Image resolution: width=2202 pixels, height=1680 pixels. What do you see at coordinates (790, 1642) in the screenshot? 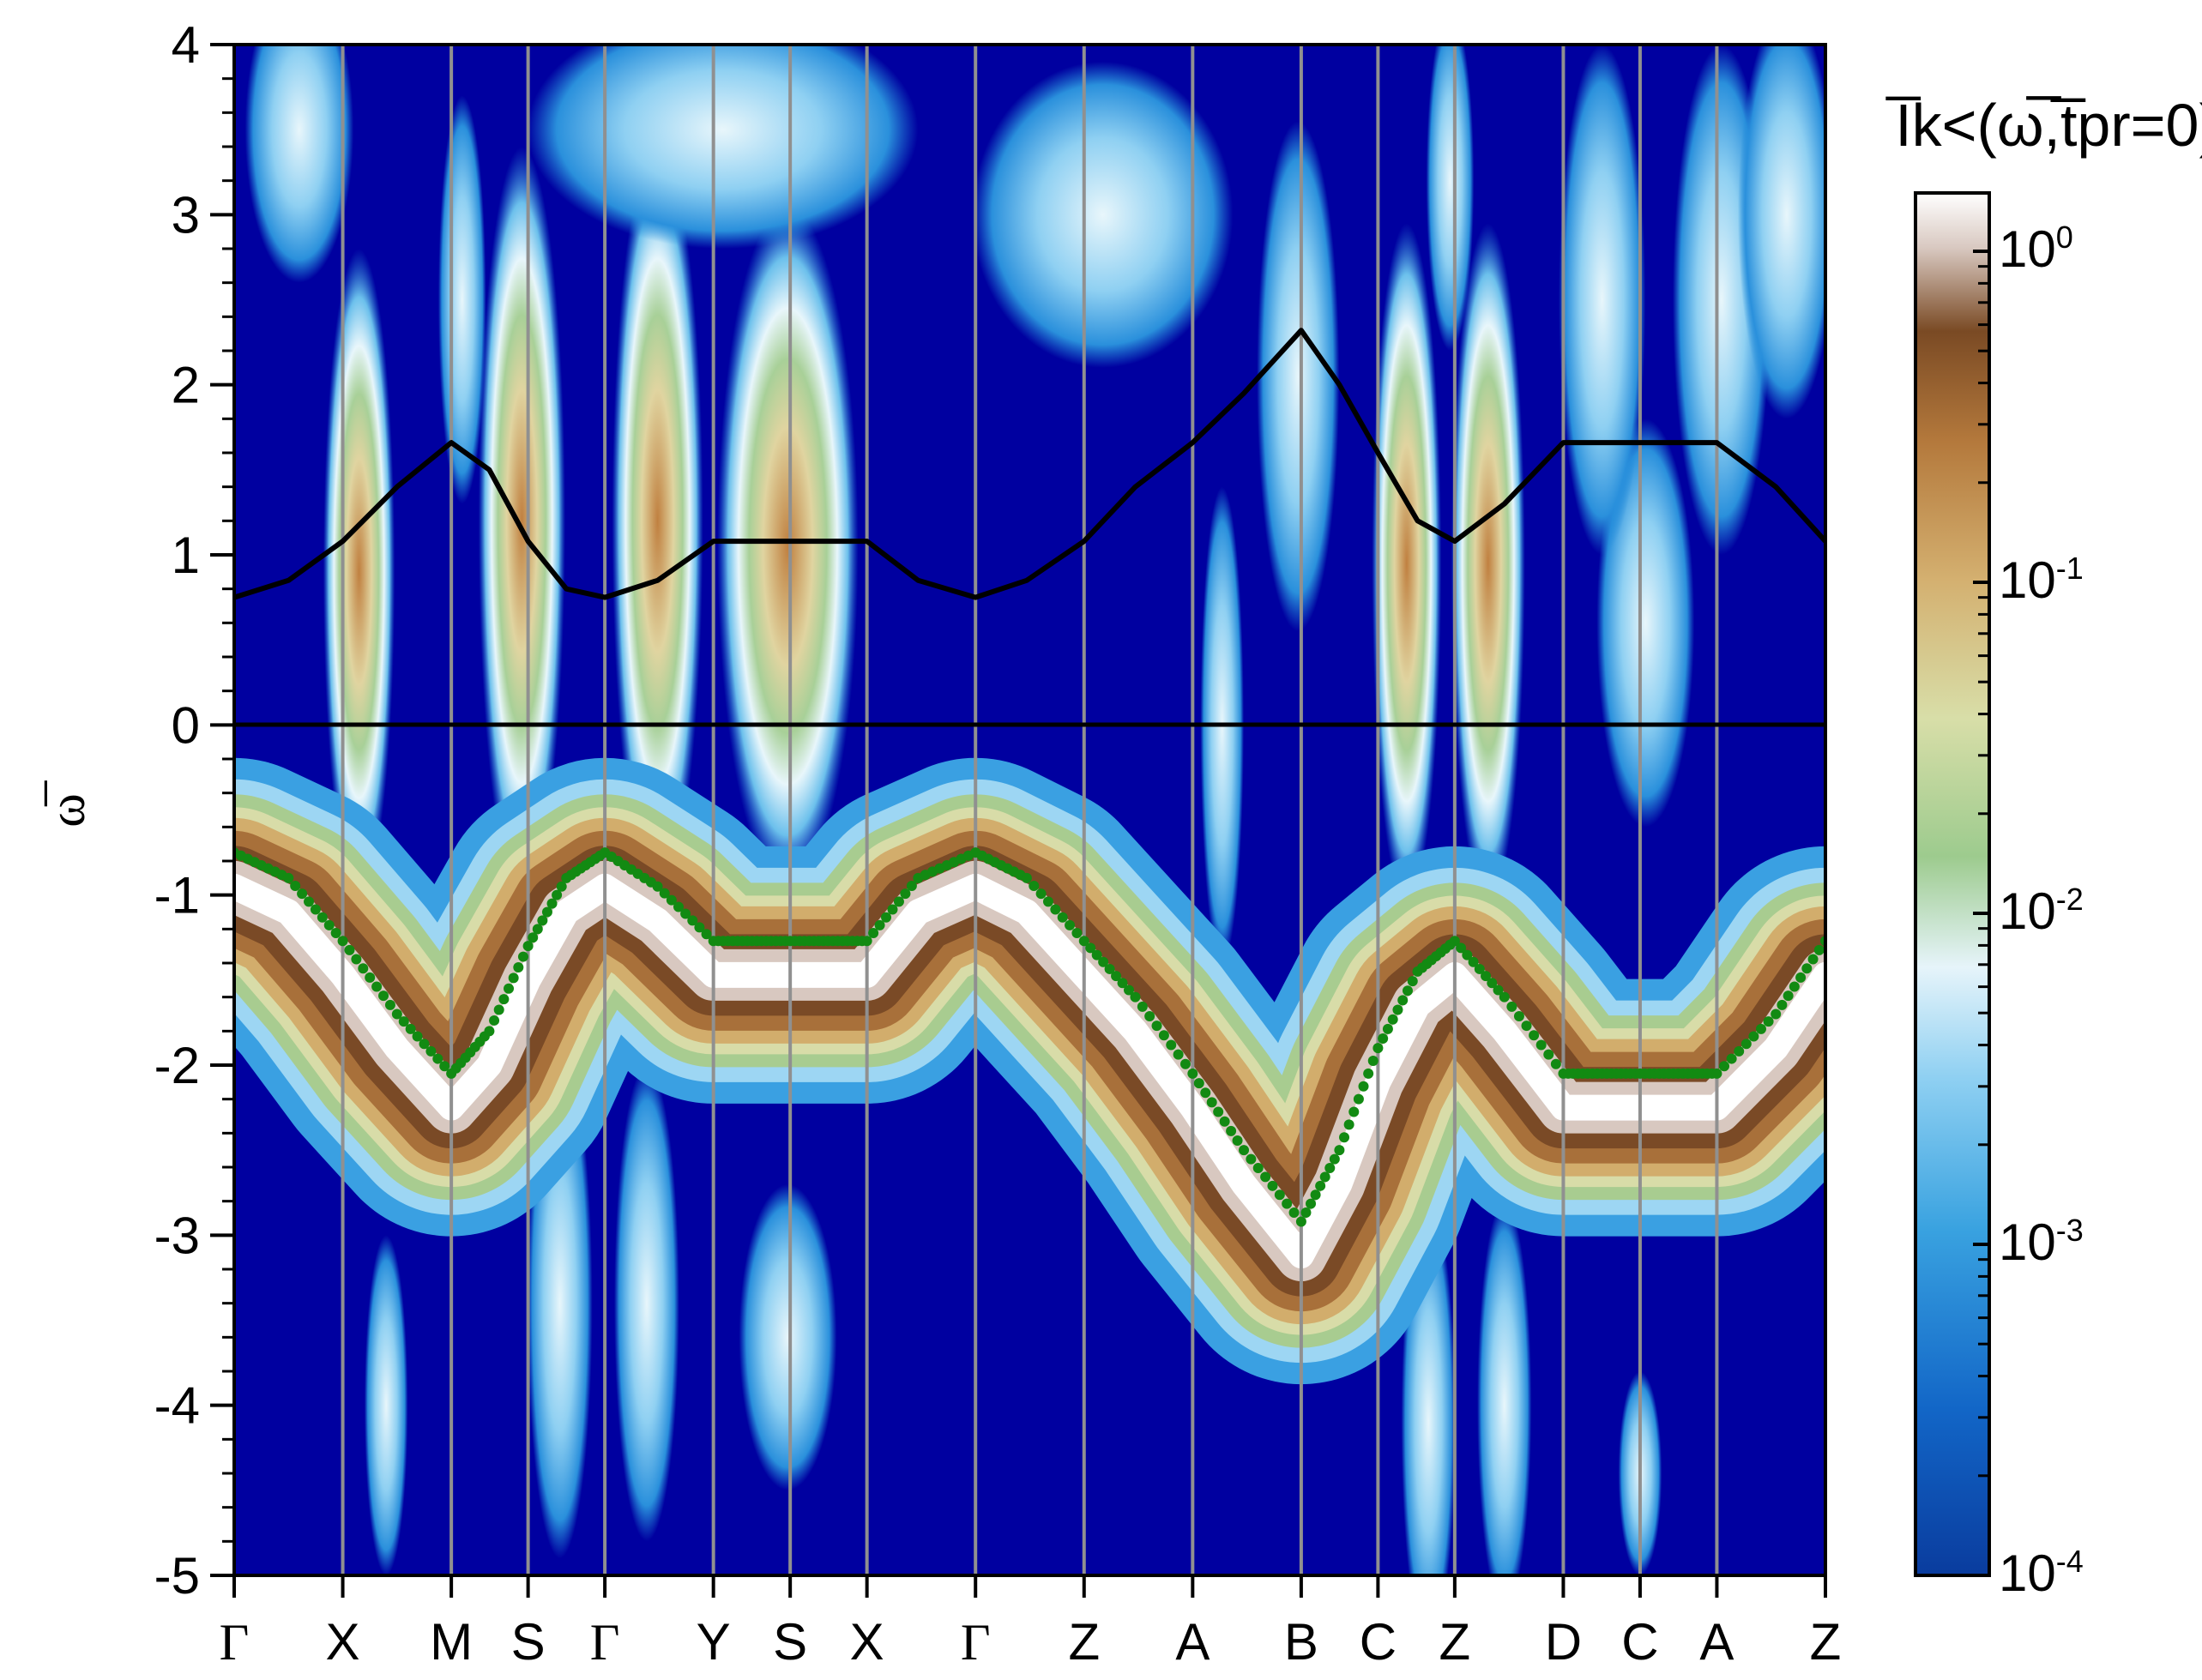
I see `x-tick-label: S` at bounding box center [790, 1642].